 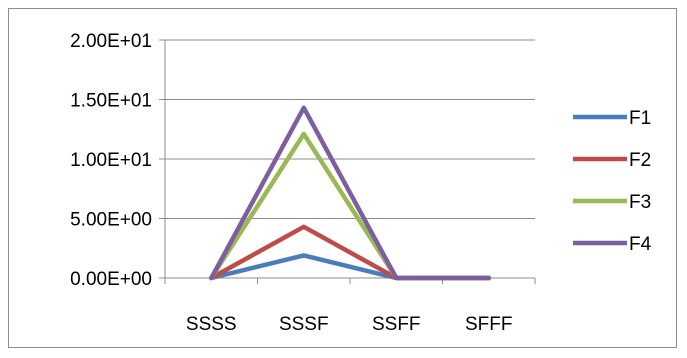 I want to click on y-tick-label: 1.00E+01, so click(x=111, y=160).